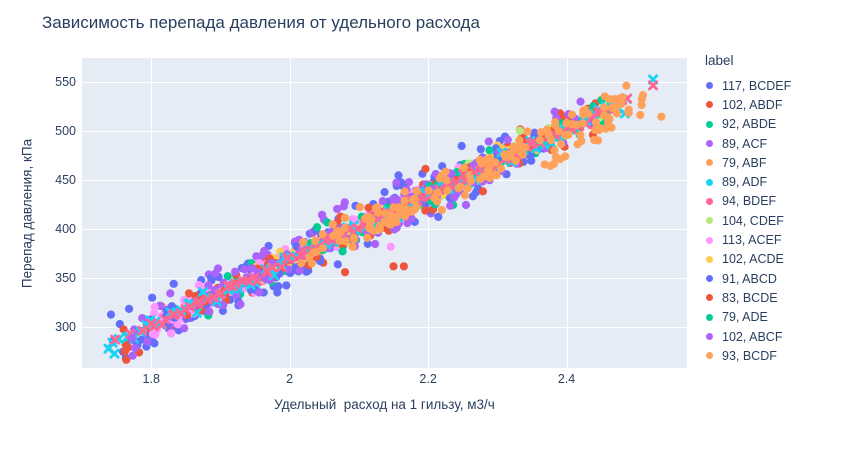 Image resolution: width=854 pixels, height=450 pixels. I want to click on legend-item: 93, BCDF, so click(775, 355).